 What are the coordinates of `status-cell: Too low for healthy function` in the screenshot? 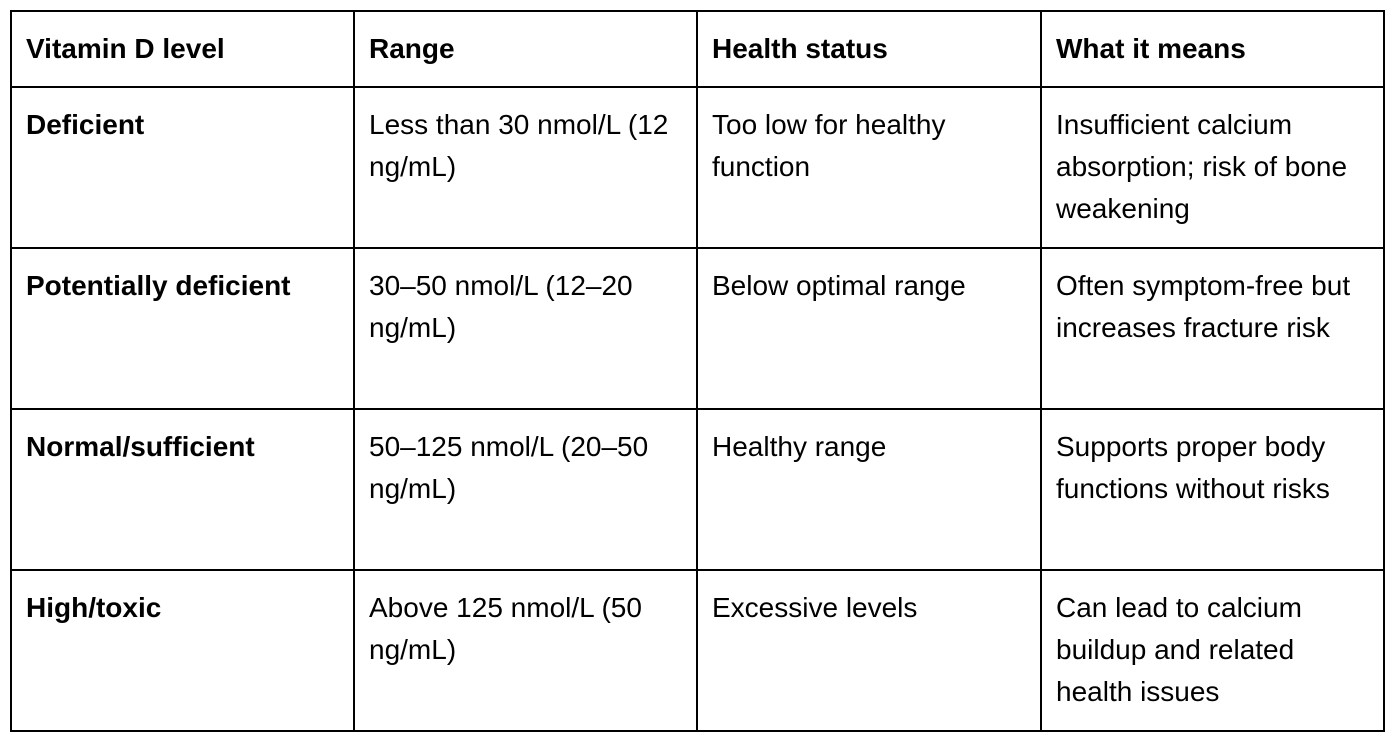 It's located at (869, 167).